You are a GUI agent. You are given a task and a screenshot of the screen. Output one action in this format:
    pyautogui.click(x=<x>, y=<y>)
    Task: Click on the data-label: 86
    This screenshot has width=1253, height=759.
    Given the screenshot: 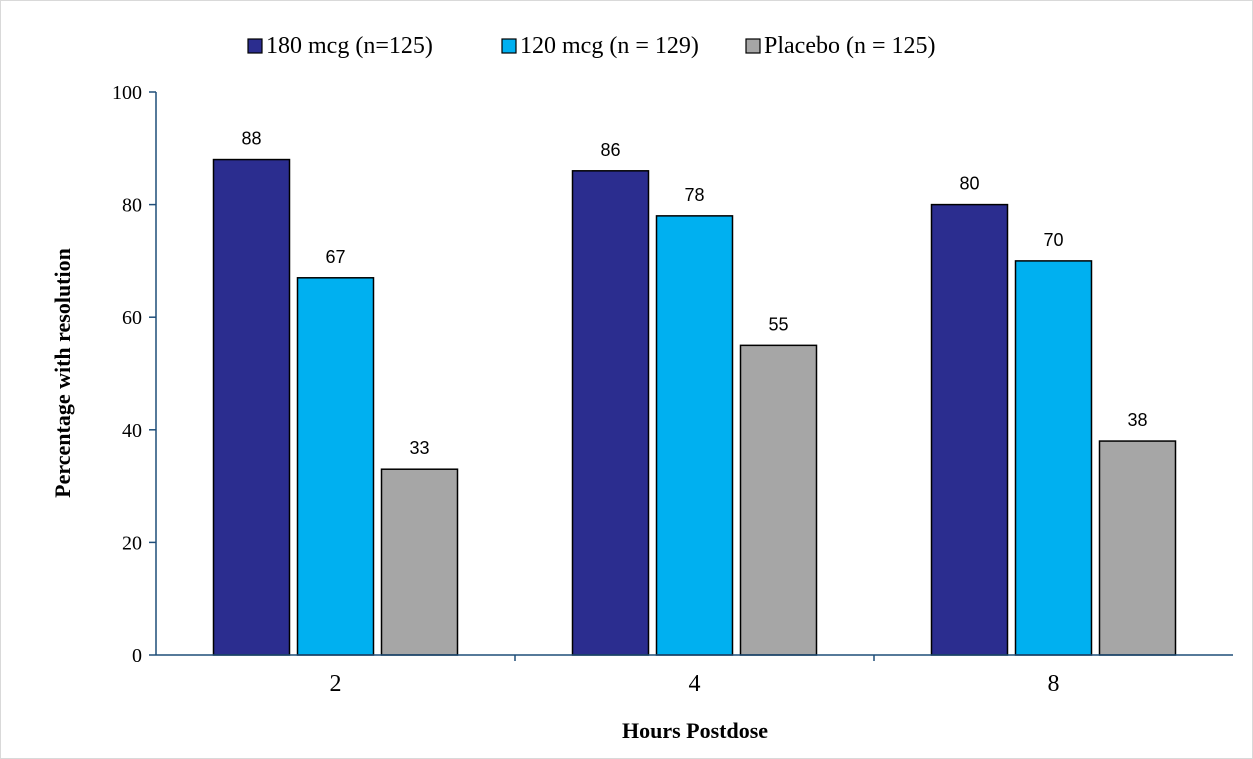 What is the action you would take?
    pyautogui.click(x=610, y=150)
    